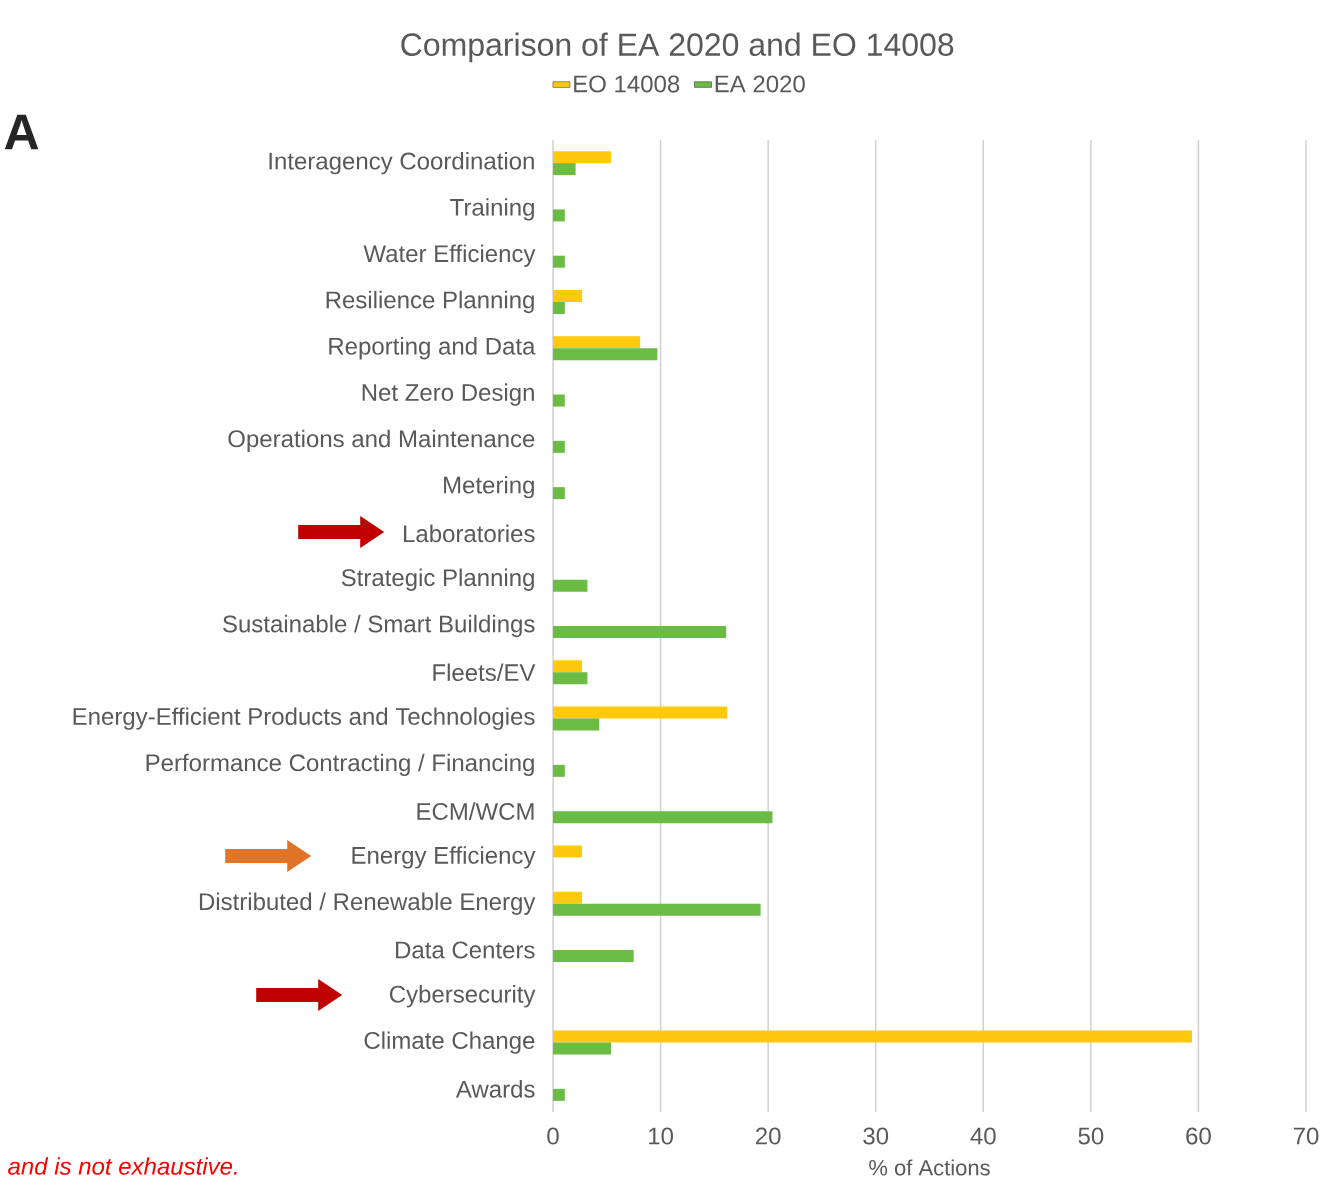 The height and width of the screenshot is (1188, 1332). Describe the element at coordinates (661, 1136) in the screenshot. I see `x-tick-label: 10` at that location.